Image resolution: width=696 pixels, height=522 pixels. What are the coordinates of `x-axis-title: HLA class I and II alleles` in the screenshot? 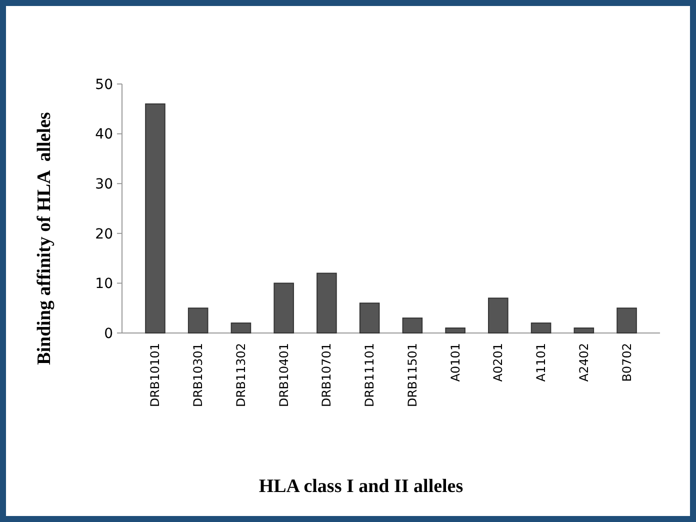 It's located at (361, 486).